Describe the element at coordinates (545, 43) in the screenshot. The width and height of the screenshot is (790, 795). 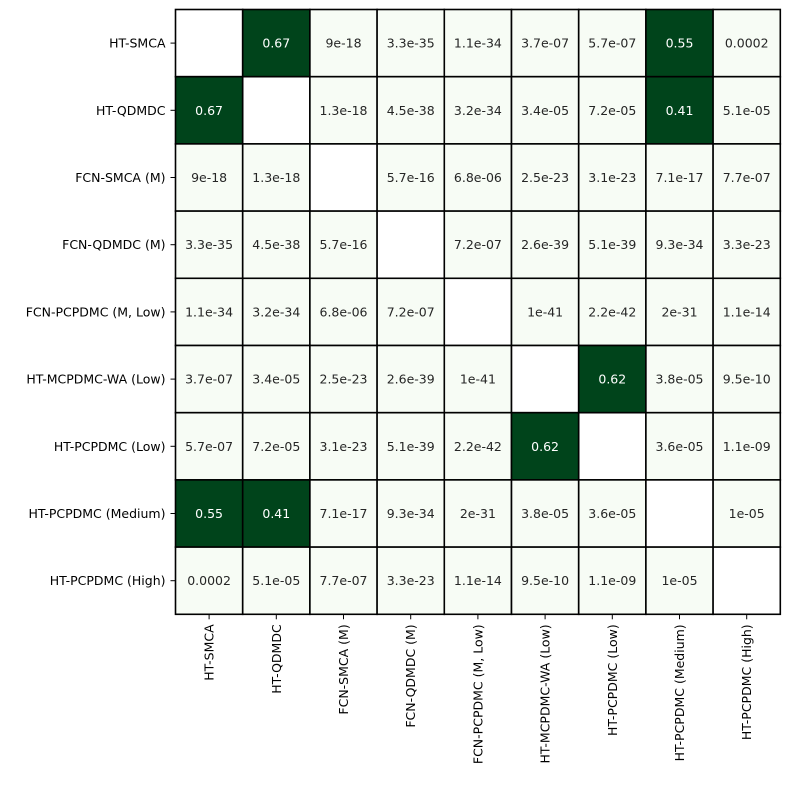
I see `cell-value-0-5: 3.7e-07` at that location.